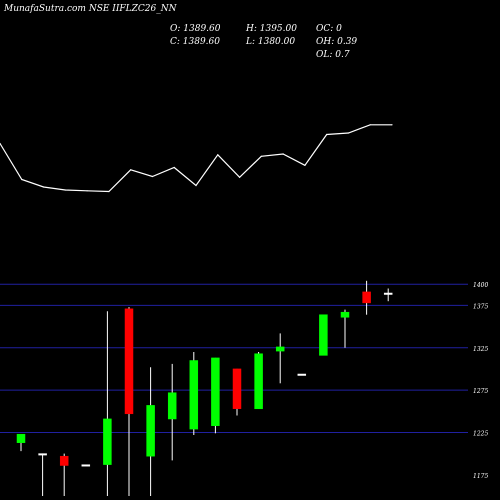 This screenshot has height=500, width=500. I want to click on high-readout: H: 1395.00, so click(271, 29).